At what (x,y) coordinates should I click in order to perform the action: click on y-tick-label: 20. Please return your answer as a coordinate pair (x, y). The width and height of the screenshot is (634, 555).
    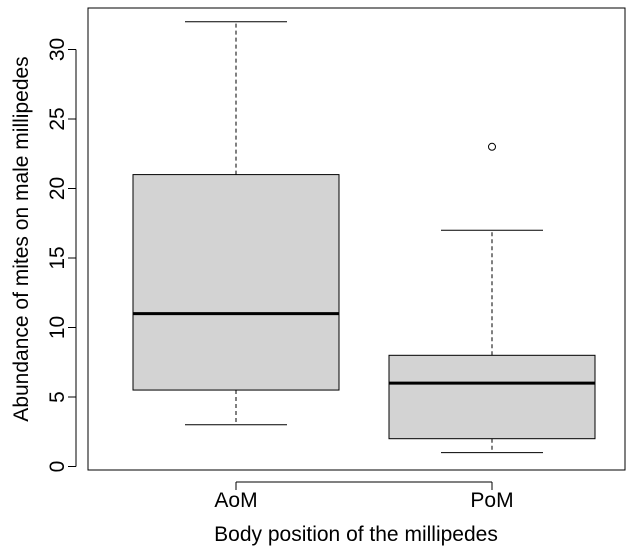
    Looking at the image, I should click on (57, 188).